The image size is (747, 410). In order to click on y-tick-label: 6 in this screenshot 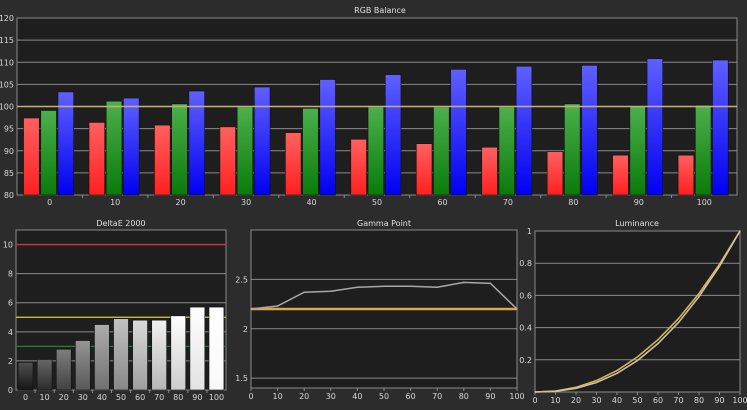, I will do `click(10, 303)`.